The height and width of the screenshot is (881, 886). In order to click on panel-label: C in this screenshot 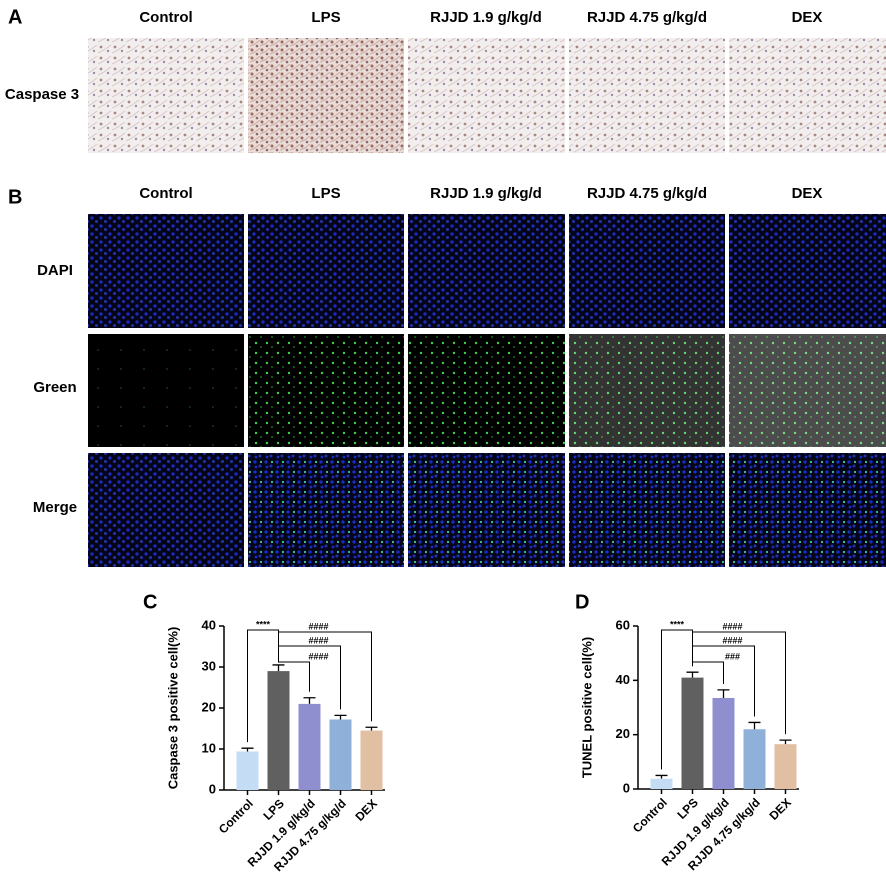, I will do `click(150, 602)`.